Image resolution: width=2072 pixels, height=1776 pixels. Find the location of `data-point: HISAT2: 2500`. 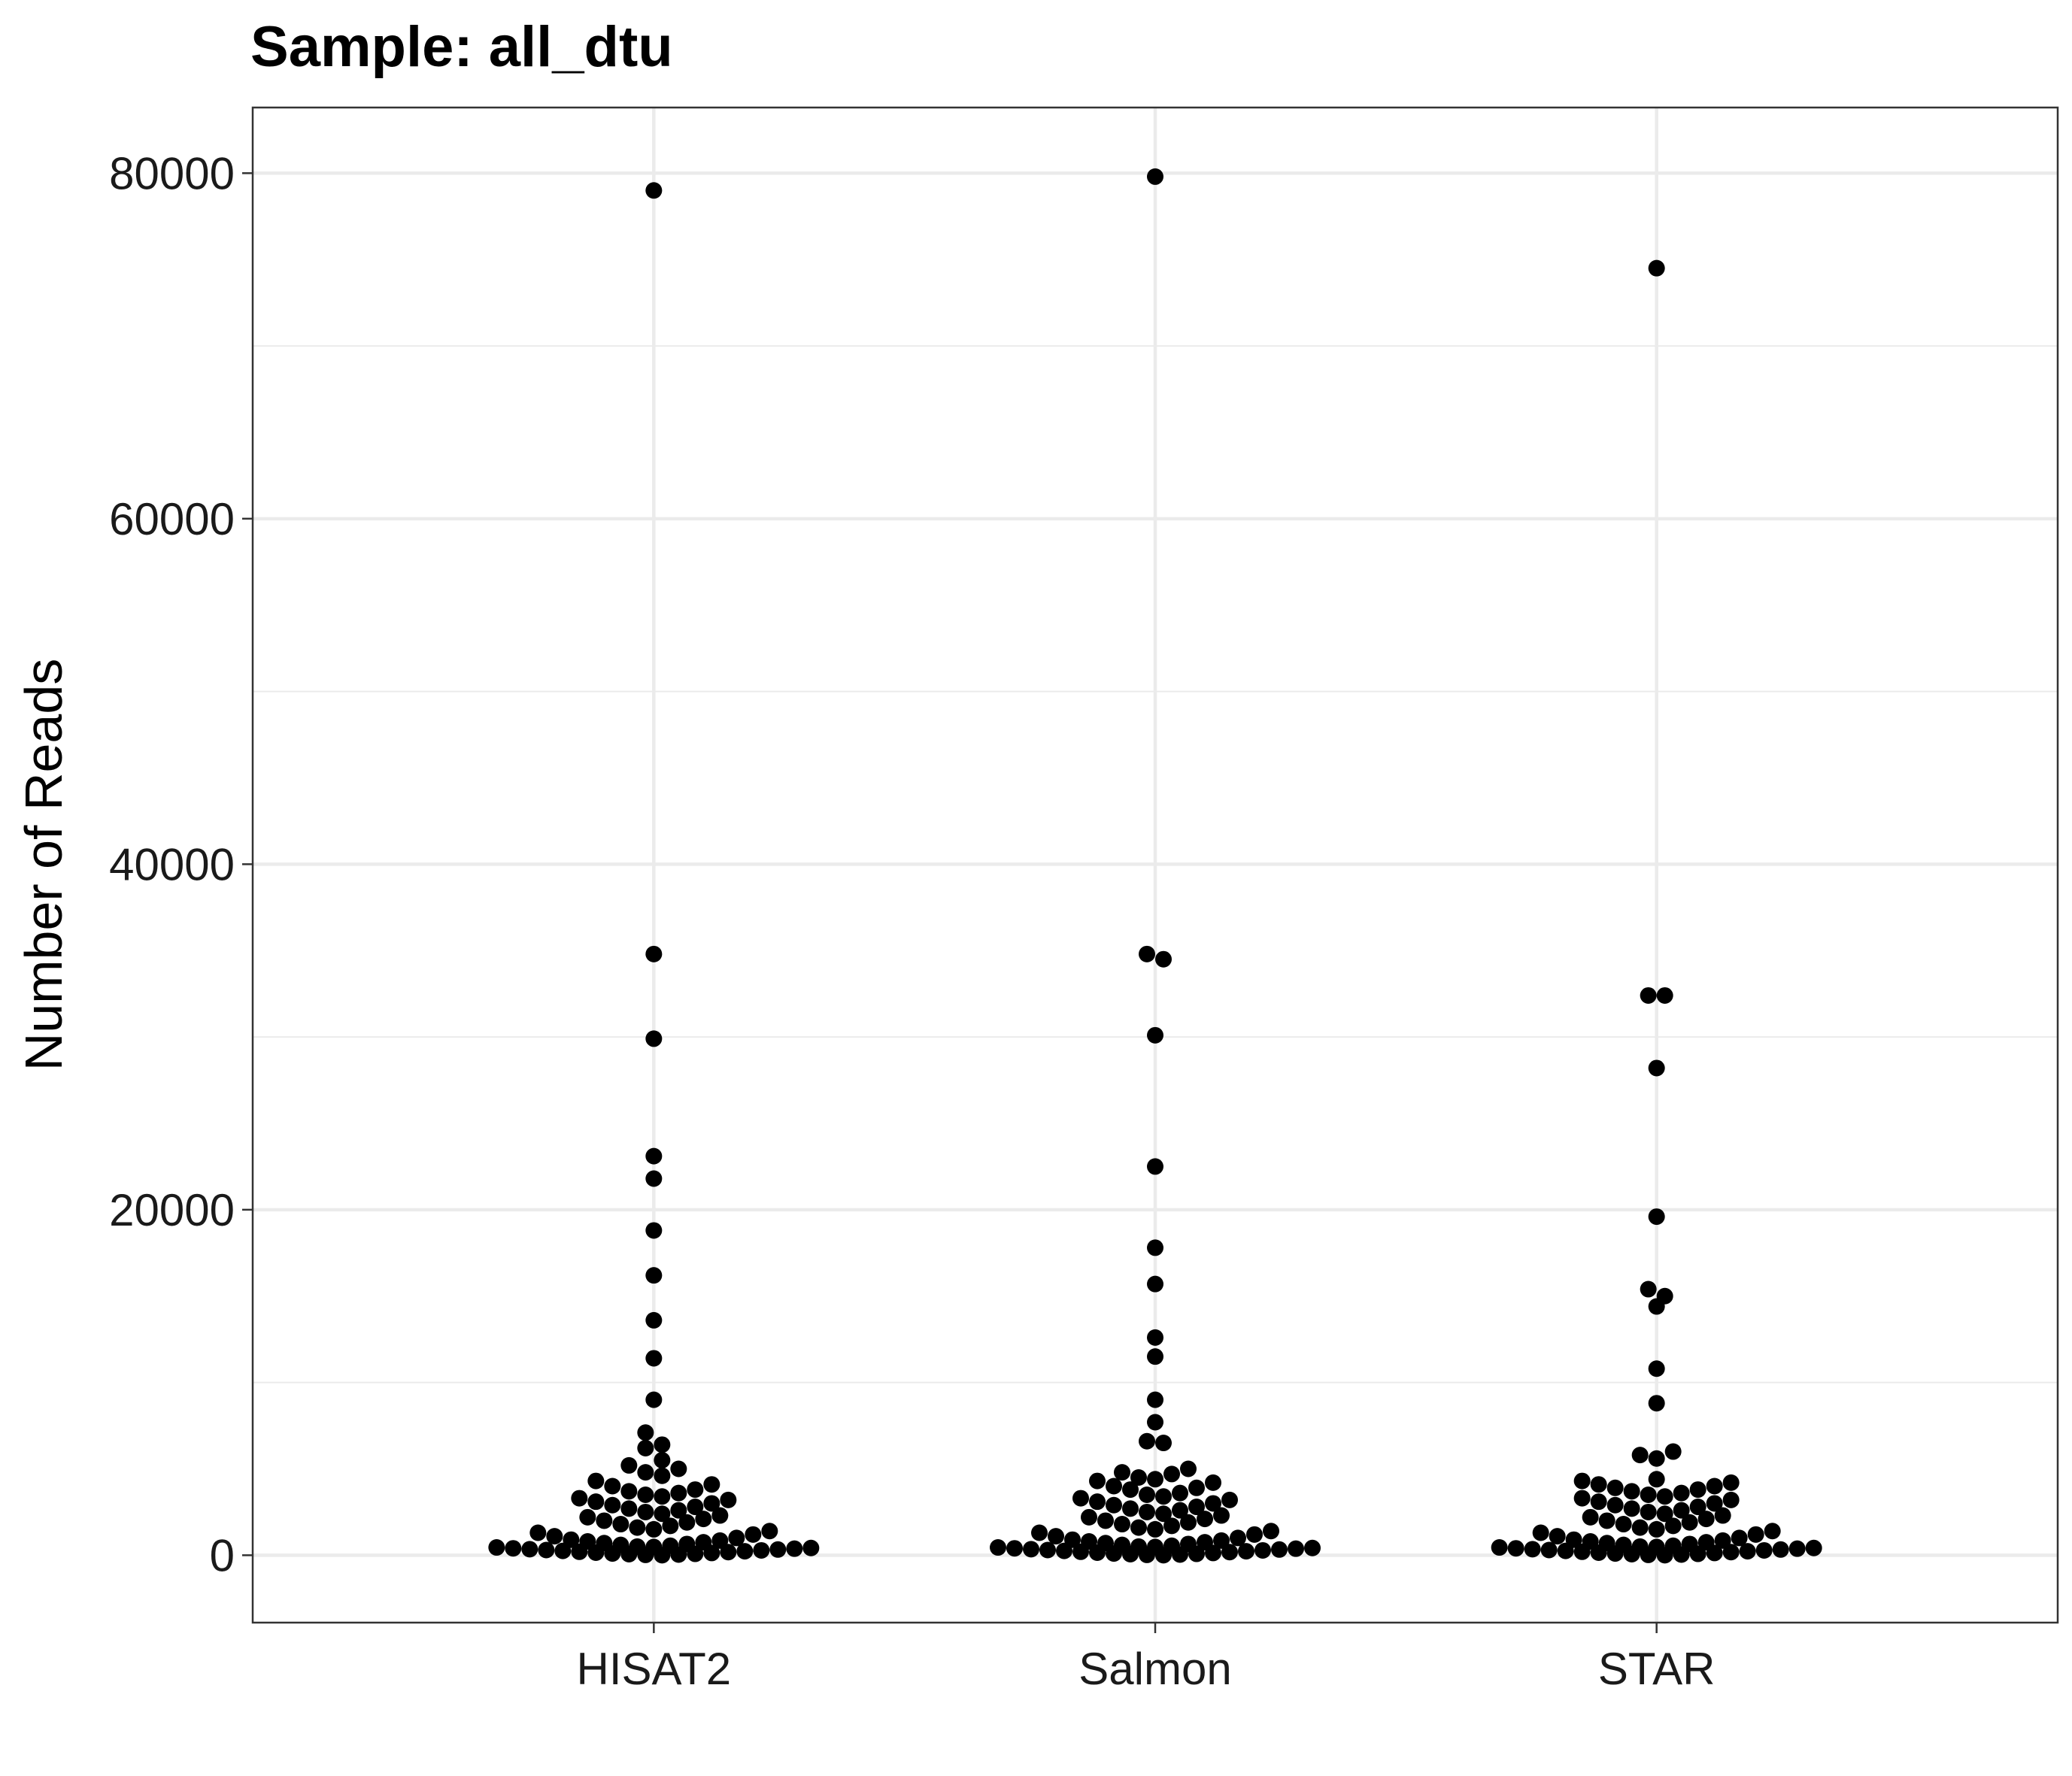

data-point: HISAT2: 2500 is located at coordinates (645, 1512).